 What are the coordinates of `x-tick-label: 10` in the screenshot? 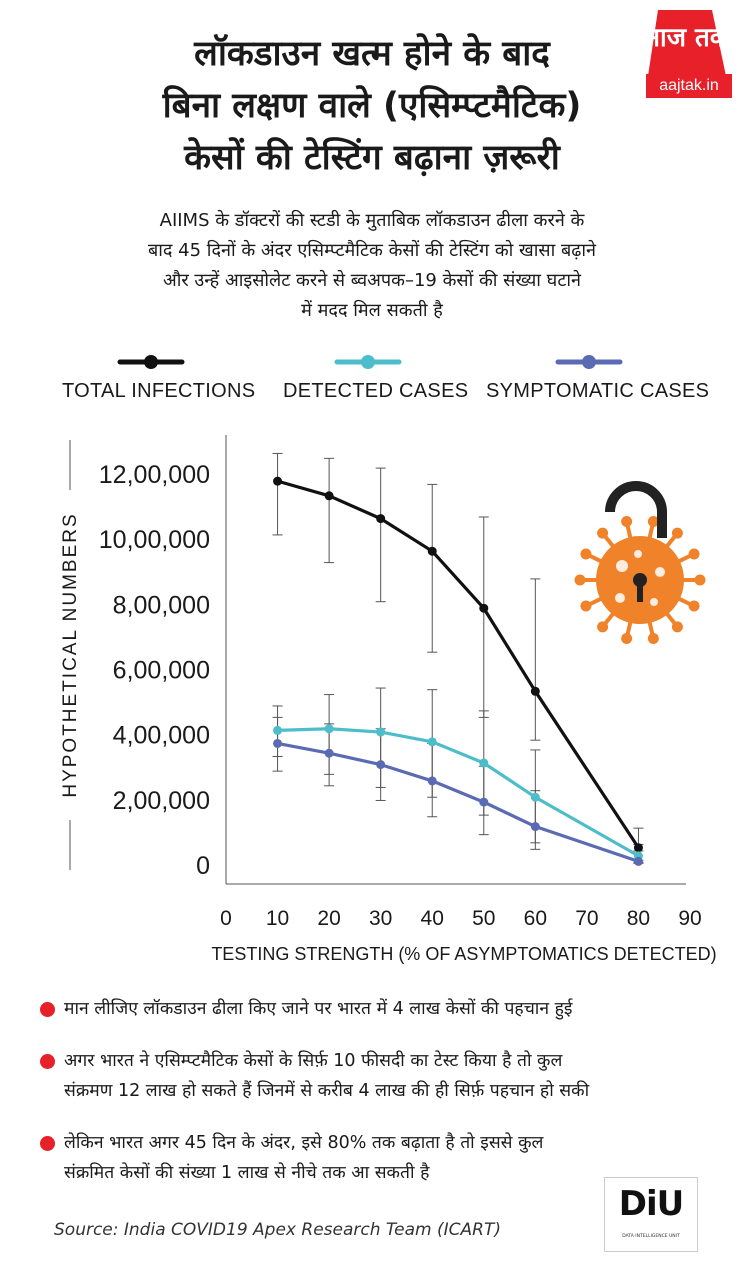 It's located at (277, 918).